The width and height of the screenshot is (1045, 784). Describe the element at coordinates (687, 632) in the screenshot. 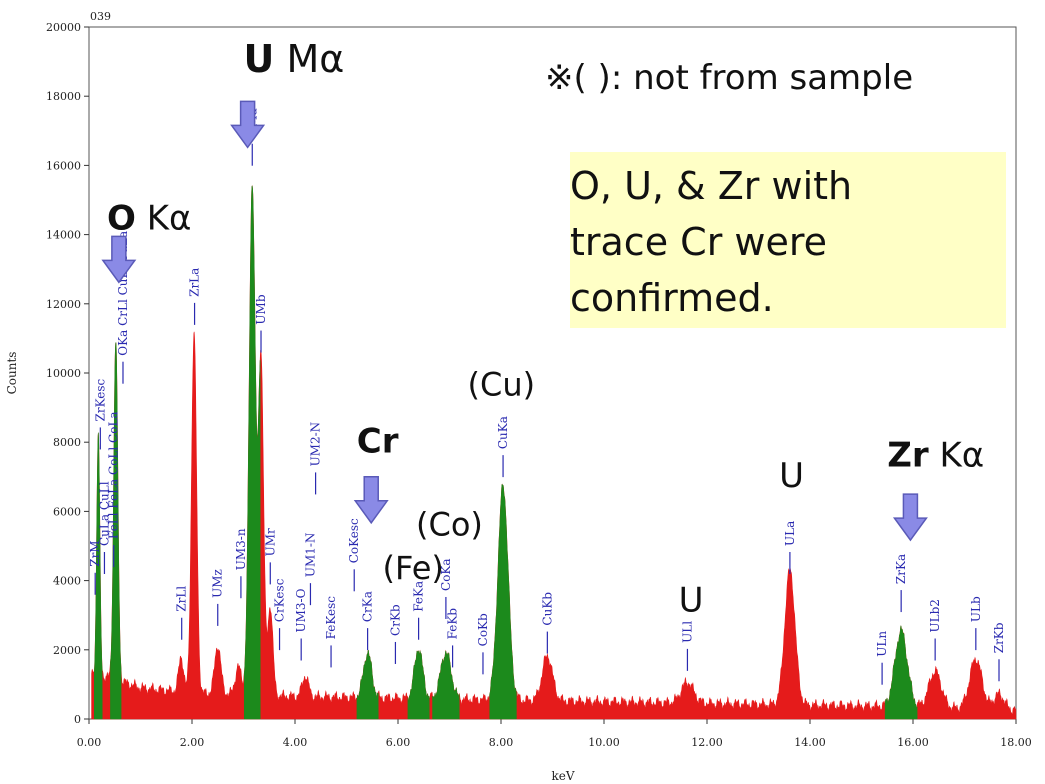

I see `peak-label: ULl` at that location.